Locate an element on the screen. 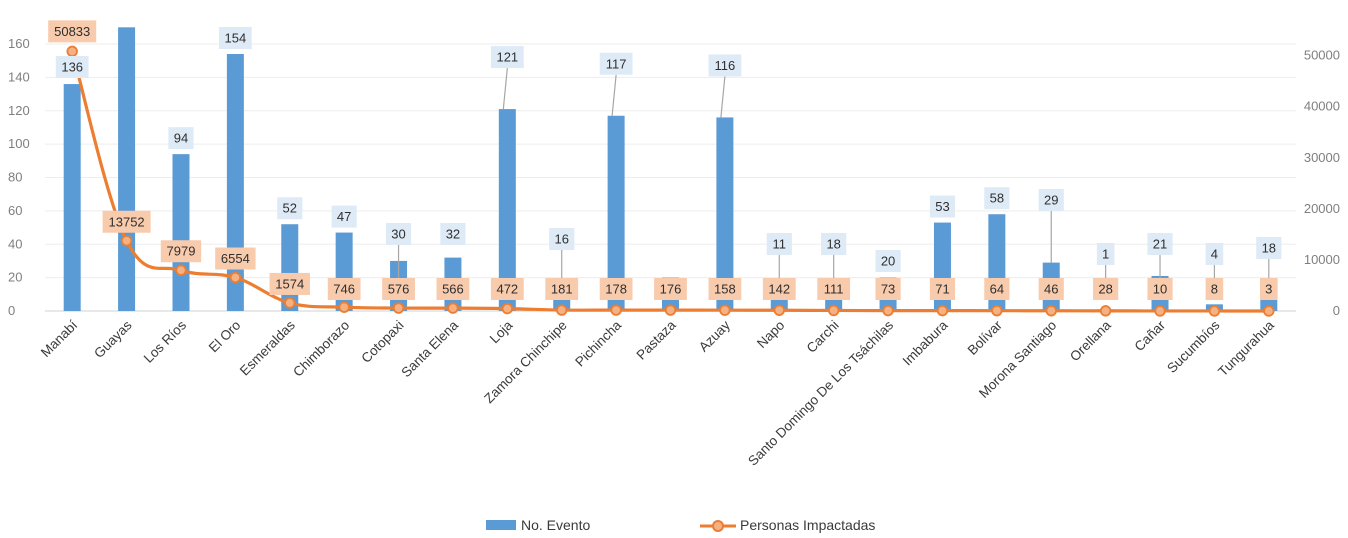 Image resolution: width=1348 pixels, height=538 pixels. line-data-label: 3 is located at coordinates (1268, 289).